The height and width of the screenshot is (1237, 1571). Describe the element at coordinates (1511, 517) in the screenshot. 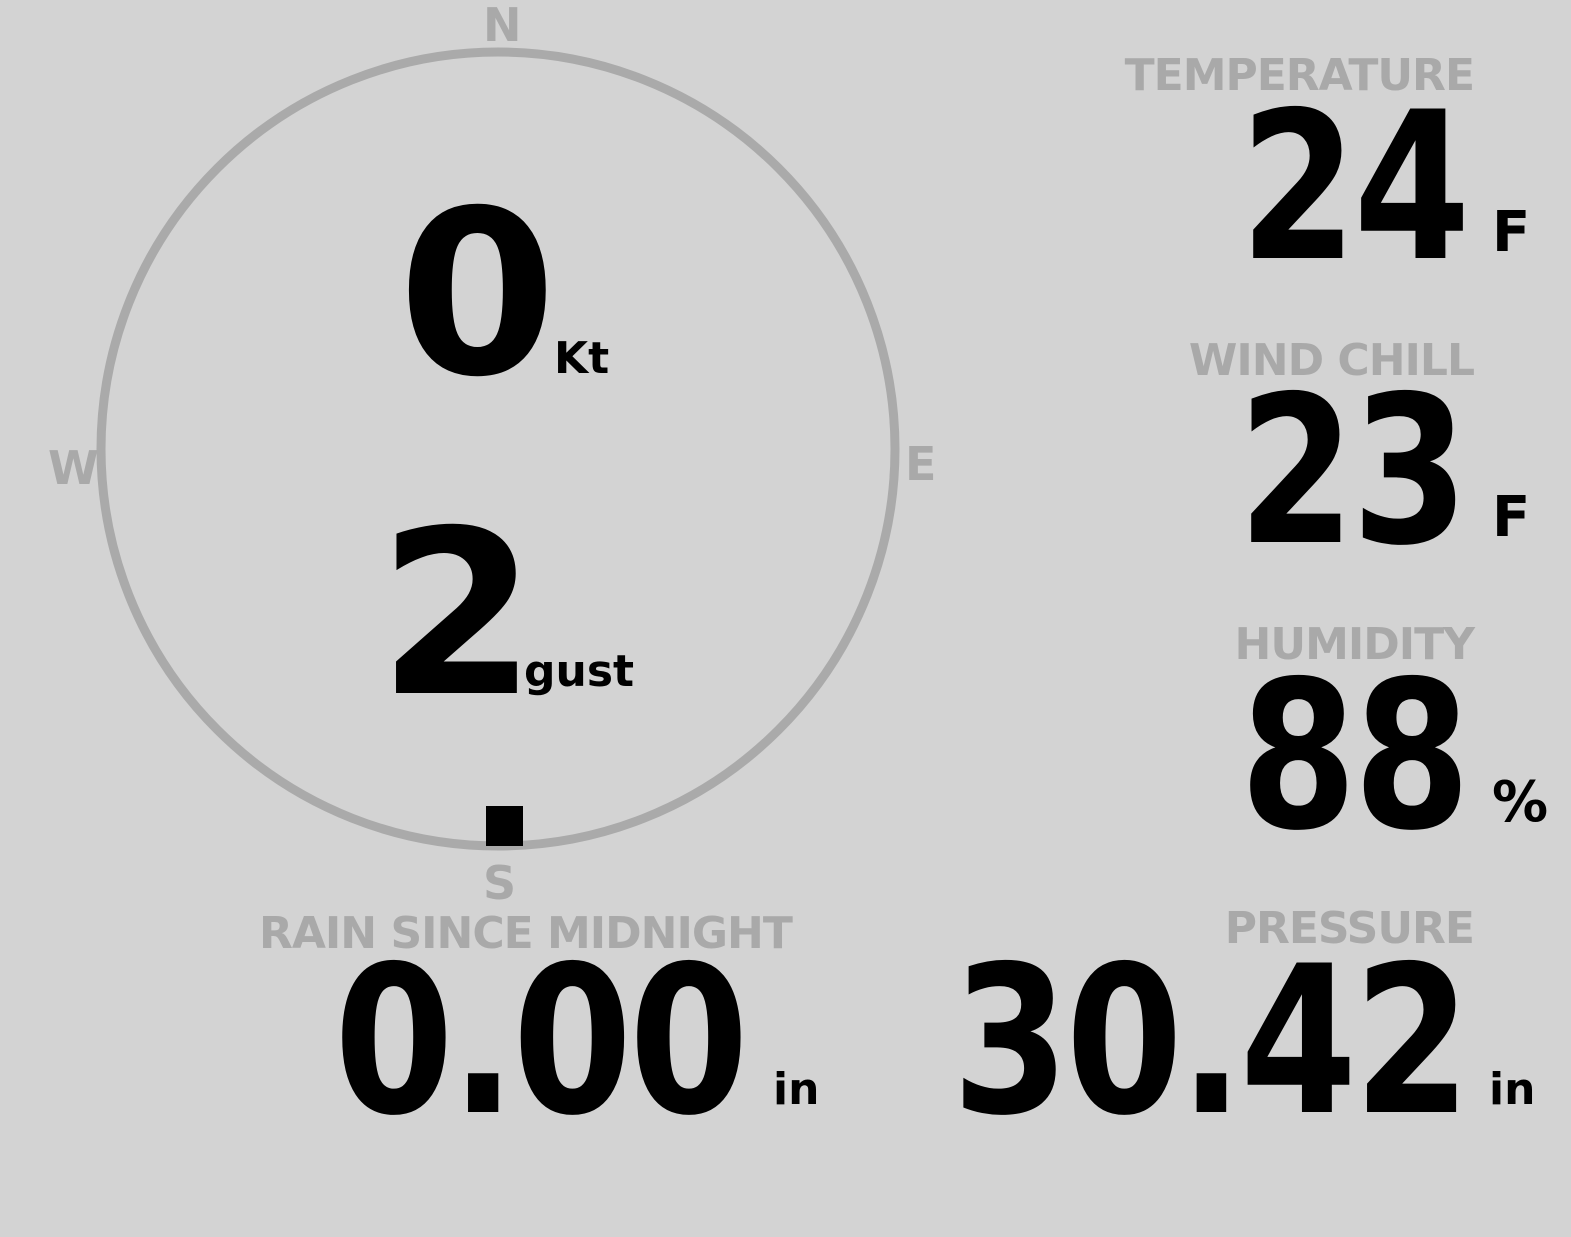

I see `wind-chill-unit: F` at that location.